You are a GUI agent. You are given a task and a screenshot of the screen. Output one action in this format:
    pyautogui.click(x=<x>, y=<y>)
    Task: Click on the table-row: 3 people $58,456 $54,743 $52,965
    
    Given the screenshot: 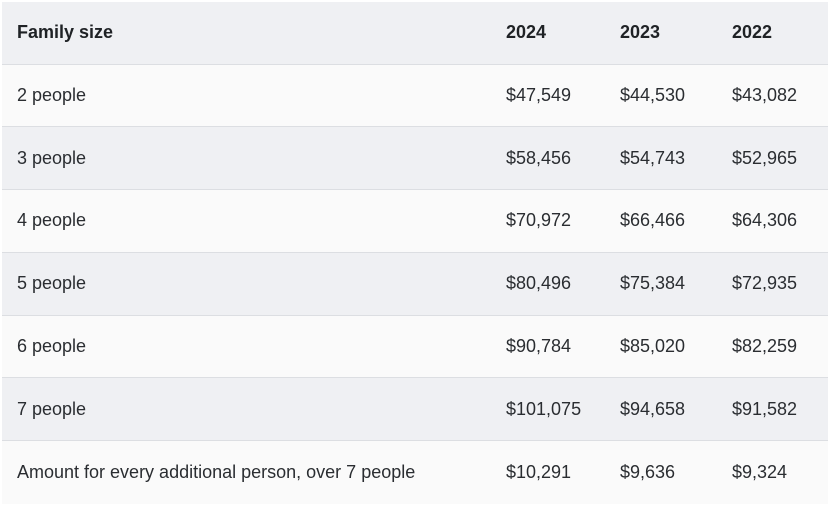 What is the action you would take?
    pyautogui.click(x=415, y=158)
    